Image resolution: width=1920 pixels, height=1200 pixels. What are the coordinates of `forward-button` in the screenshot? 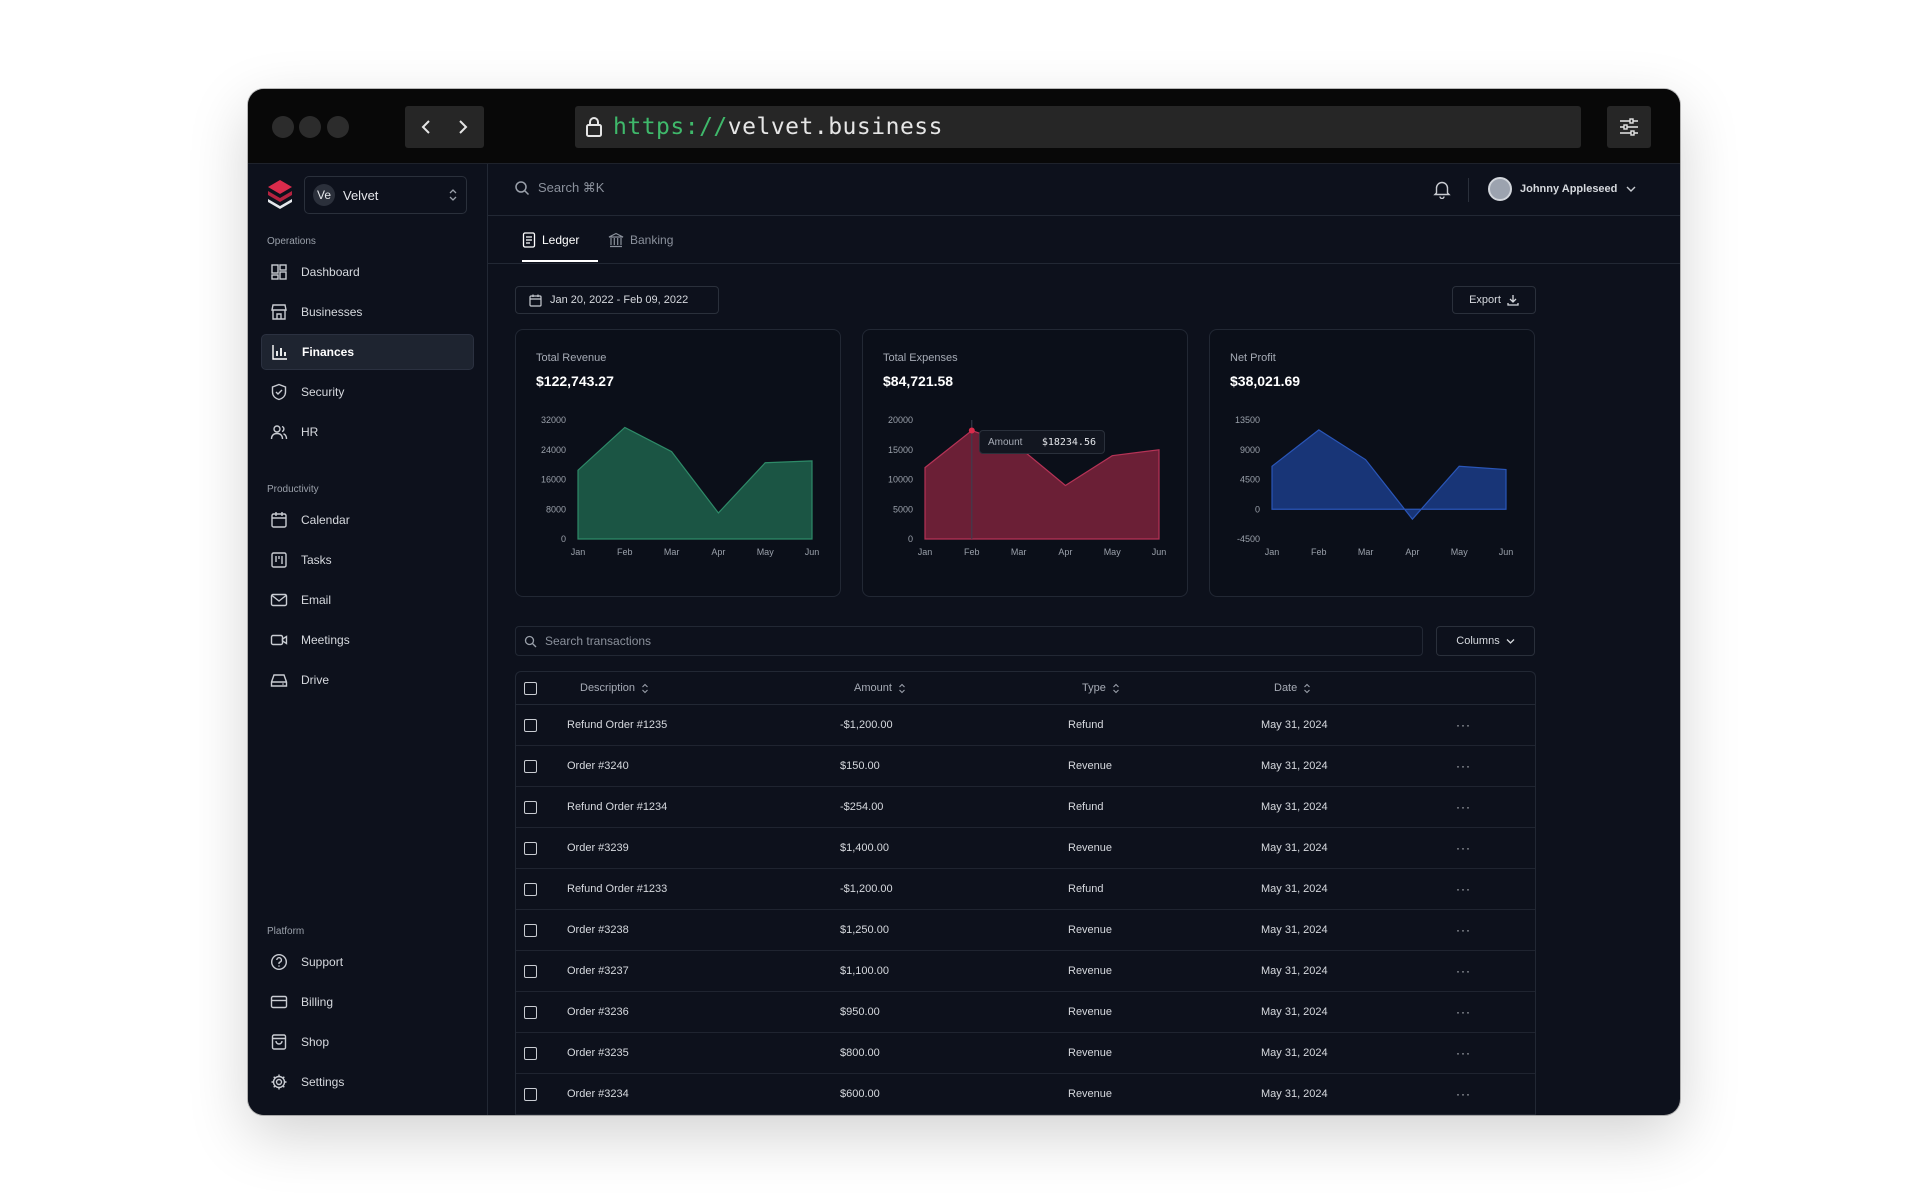 It's located at (462, 127).